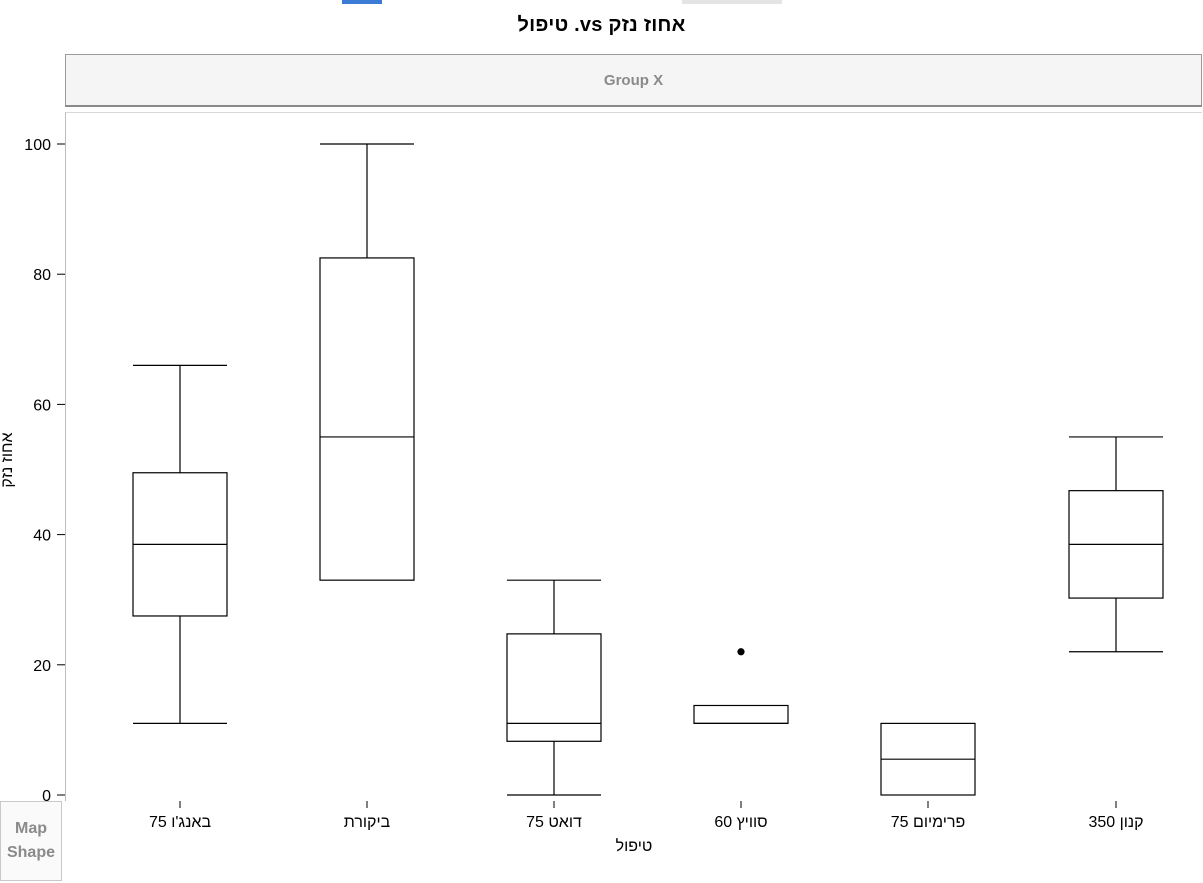  What do you see at coordinates (928, 822) in the screenshot?
I see `x-tick-label: פרימיום 75` at bounding box center [928, 822].